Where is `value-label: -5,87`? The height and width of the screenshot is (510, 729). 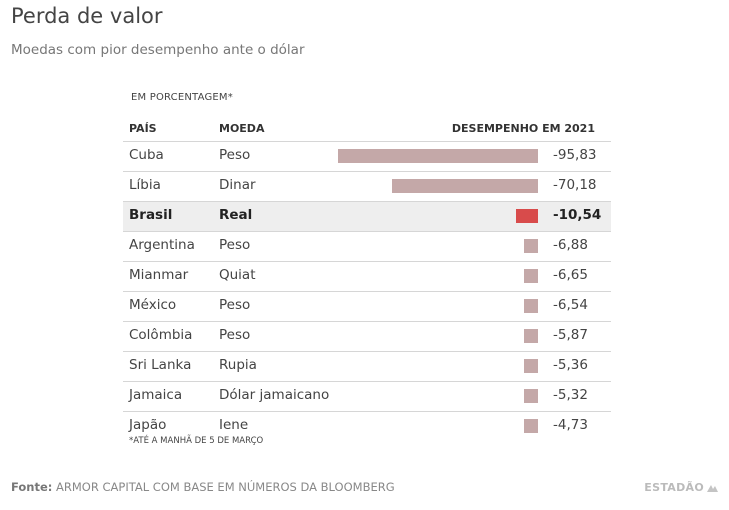 value-label: -5,87 is located at coordinates (570, 335).